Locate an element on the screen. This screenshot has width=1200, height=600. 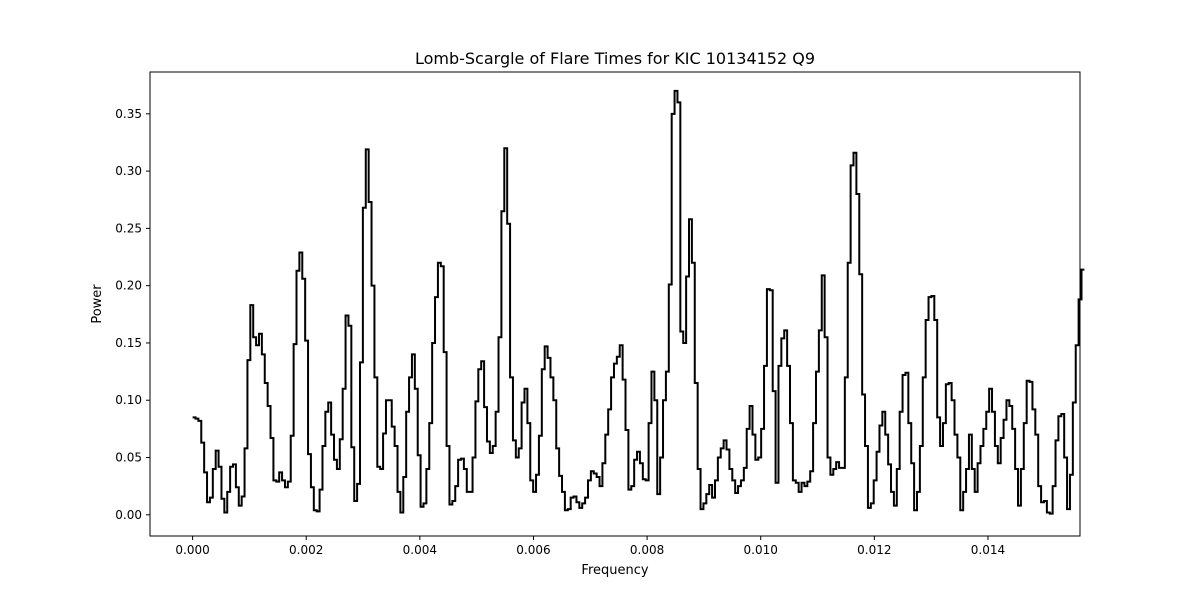
x-tick-label: 0.012 is located at coordinates (874, 550).